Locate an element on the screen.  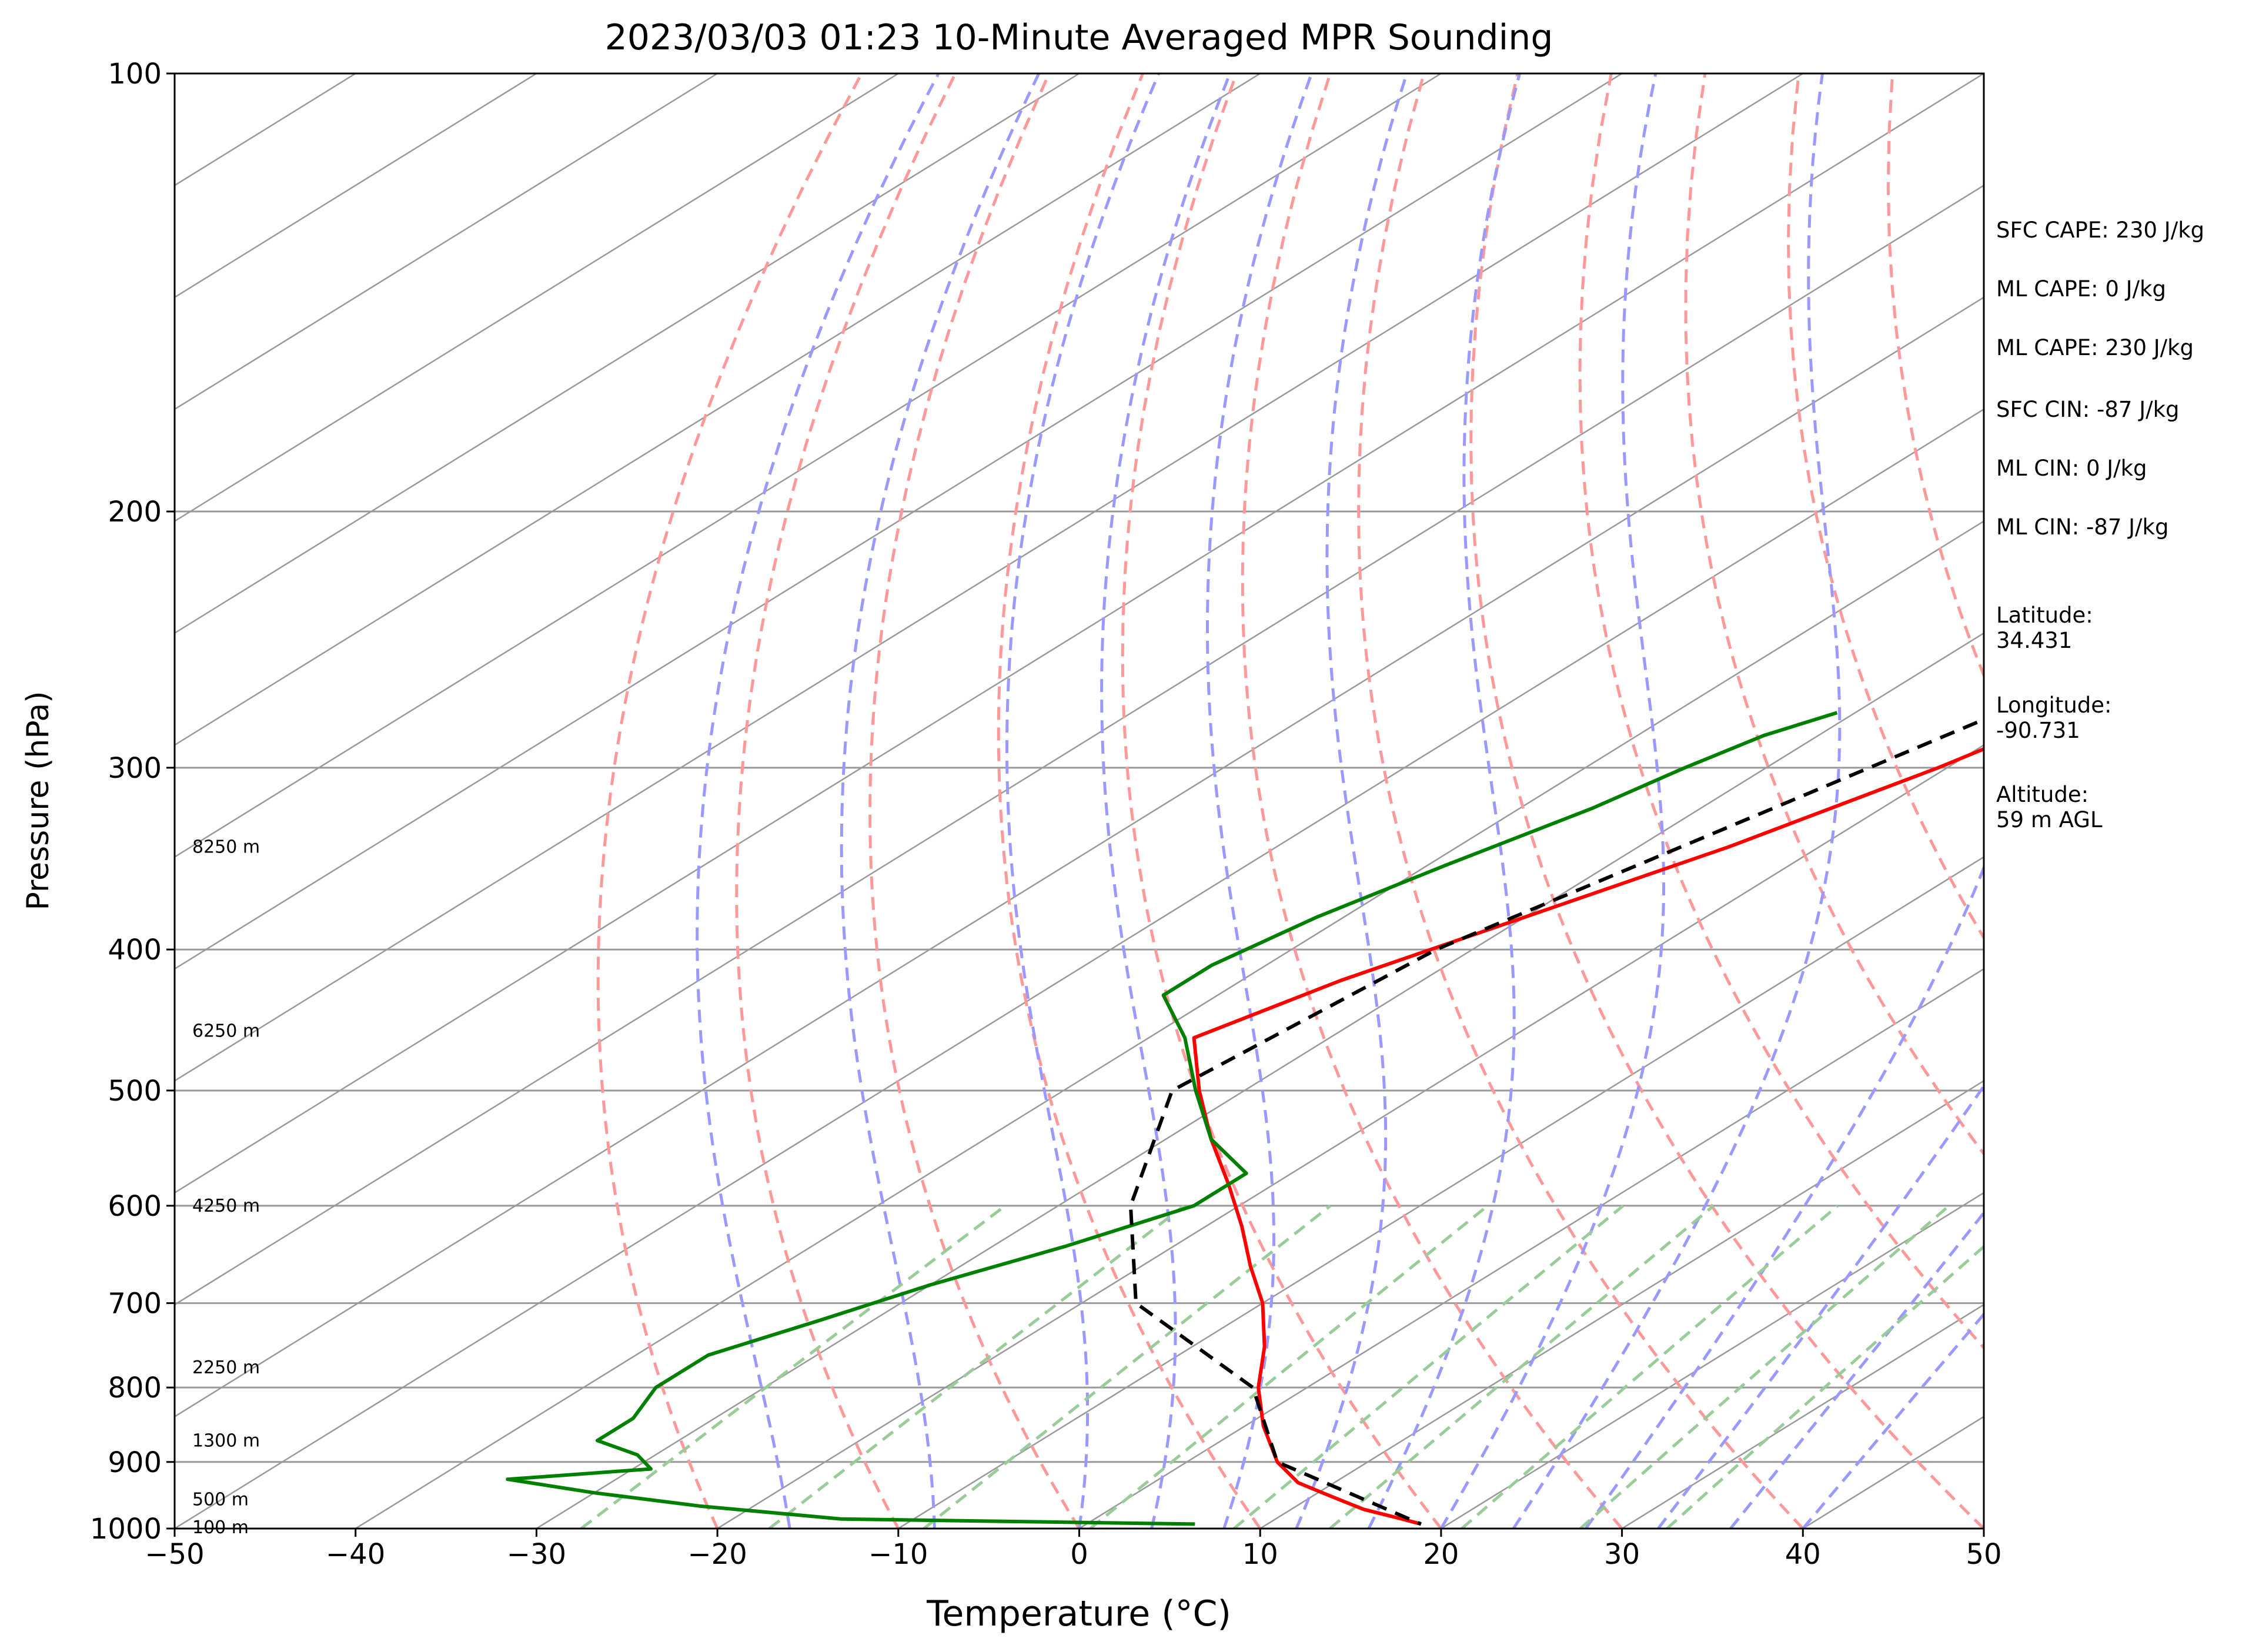
y-tick-label: 500 is located at coordinates (135, 1091).